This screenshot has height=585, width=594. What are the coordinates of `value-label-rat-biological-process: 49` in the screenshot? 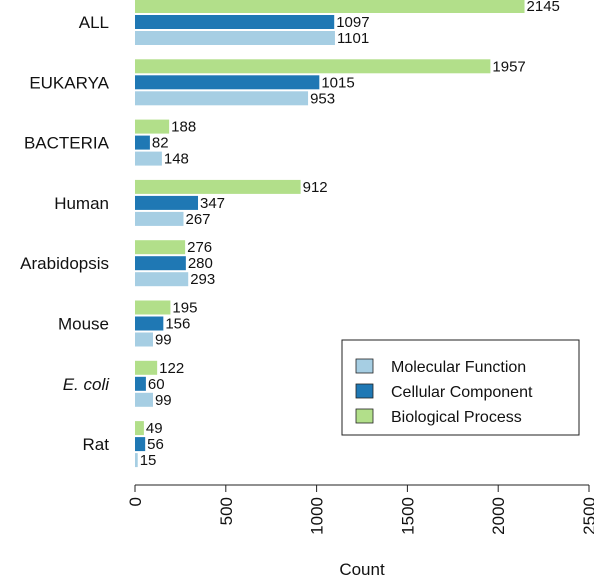 It's located at (154, 428).